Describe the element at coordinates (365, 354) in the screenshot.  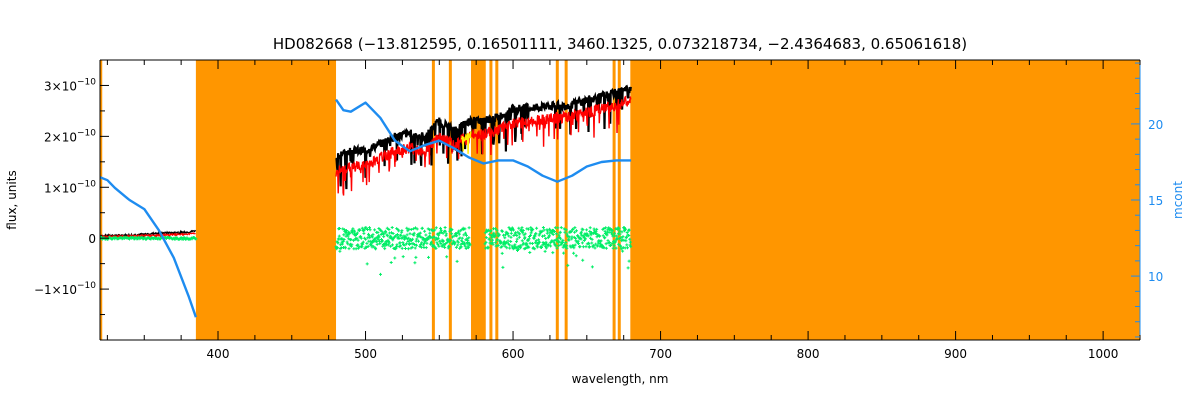
I see `x-tick-label: 500` at that location.